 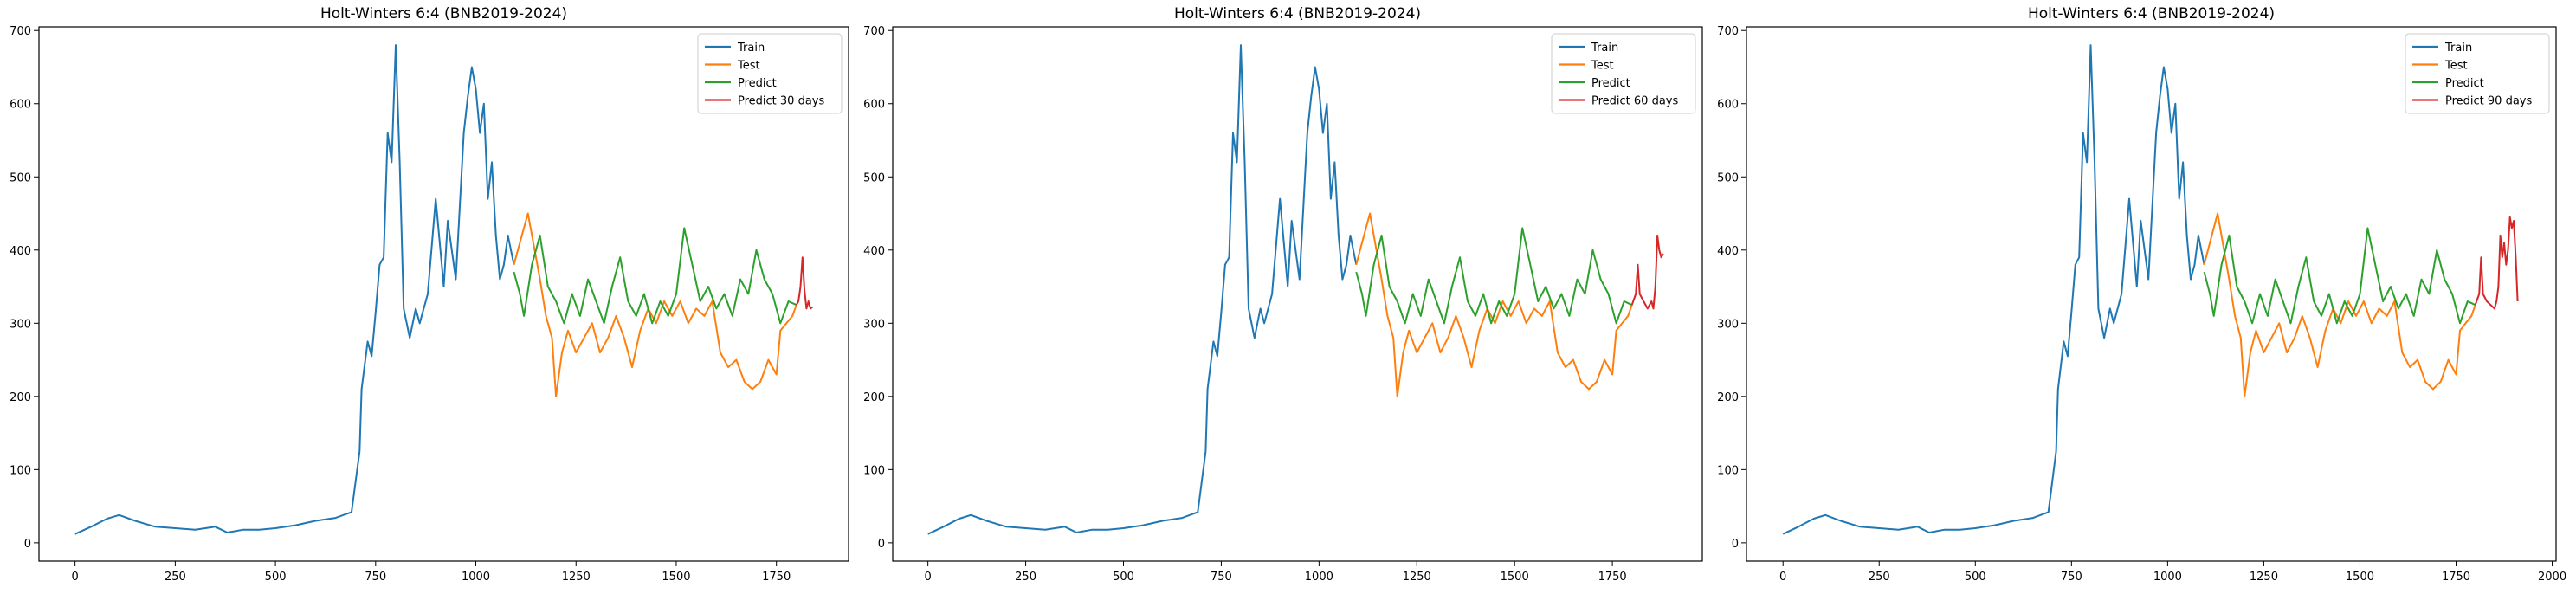 I want to click on legend: Train Test Predict Predict 90 days, so click(x=2477, y=73).